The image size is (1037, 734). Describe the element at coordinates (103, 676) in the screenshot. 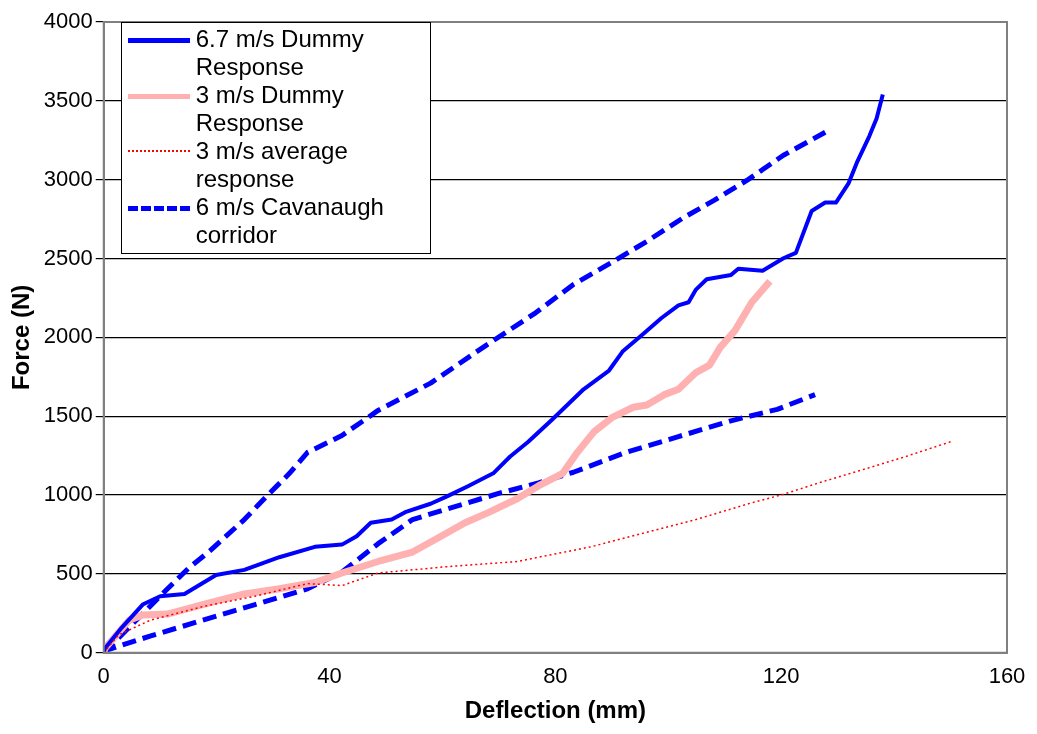

I see `x-tick-label: 0` at that location.